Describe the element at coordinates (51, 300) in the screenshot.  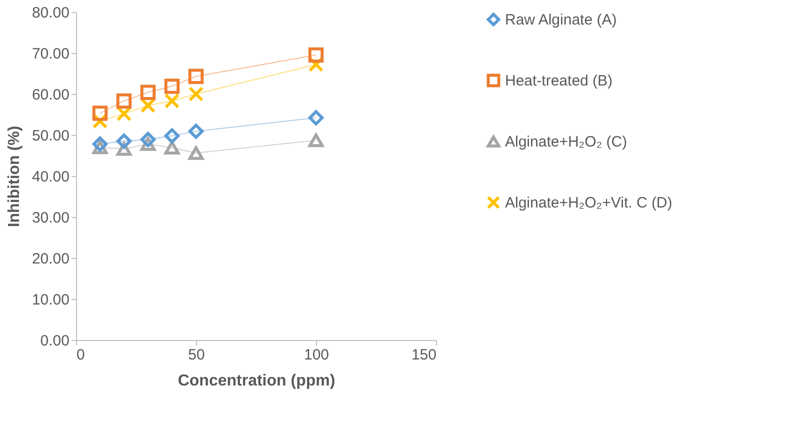
I see `y-tick-label: 10.00` at that location.